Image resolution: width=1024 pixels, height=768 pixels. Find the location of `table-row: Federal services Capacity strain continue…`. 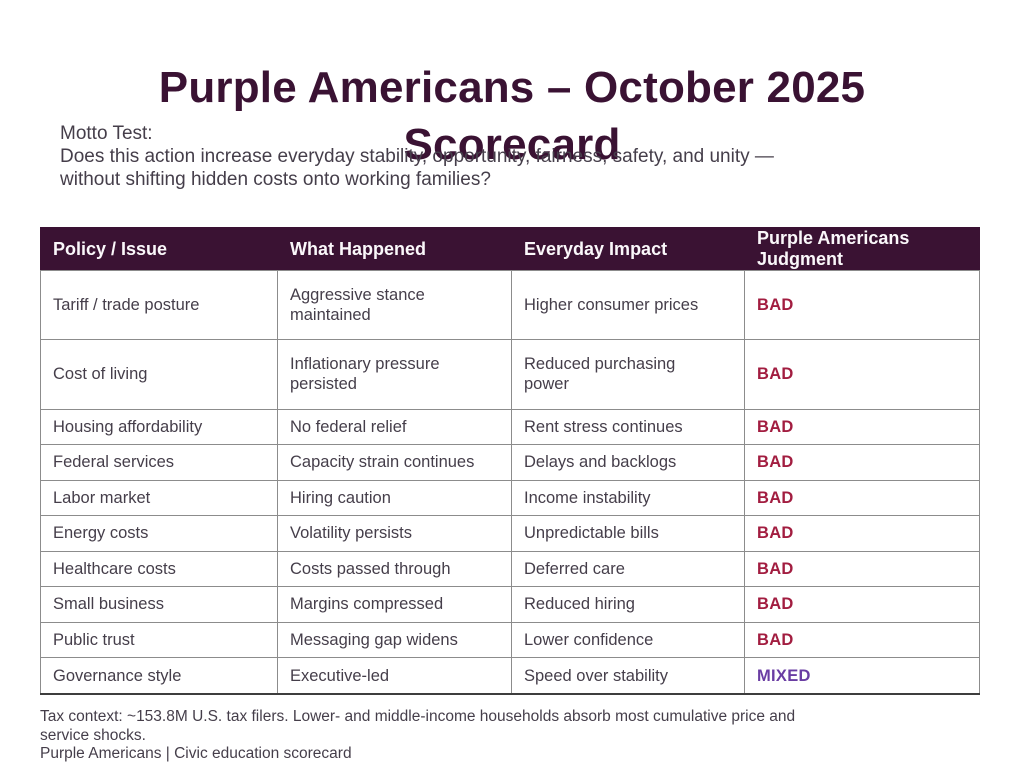

table-row: Federal services Capacity strain continue… is located at coordinates (510, 462).